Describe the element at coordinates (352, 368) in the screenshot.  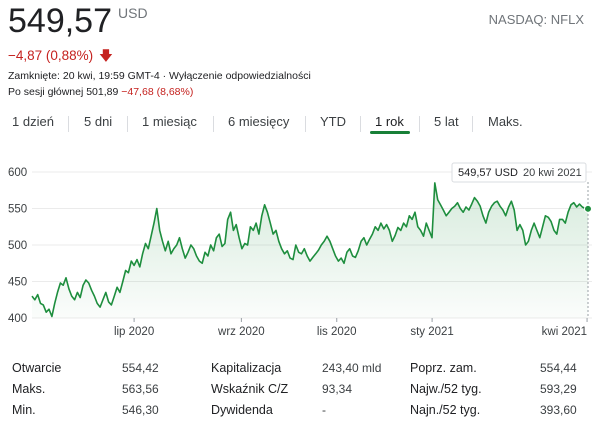
I see `stat-market-cap-value: 243,40 mld` at that location.